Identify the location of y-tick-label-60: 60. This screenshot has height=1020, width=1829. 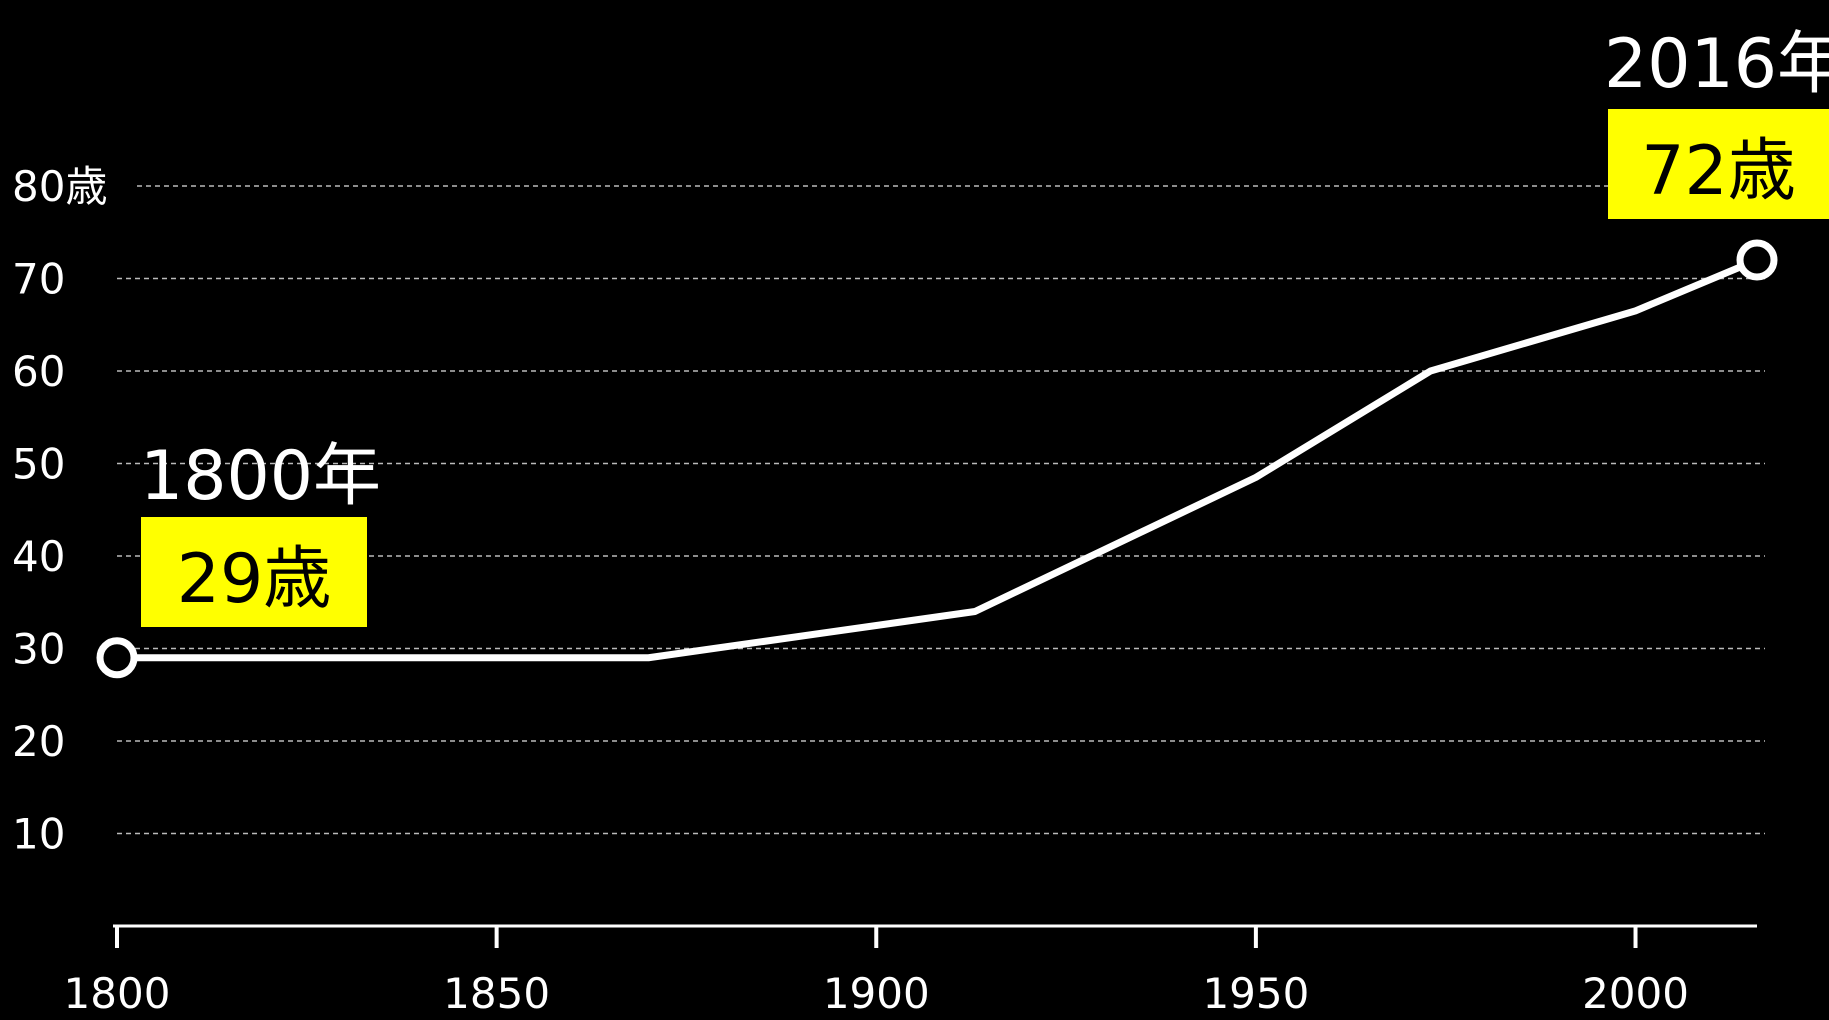
(38, 371).